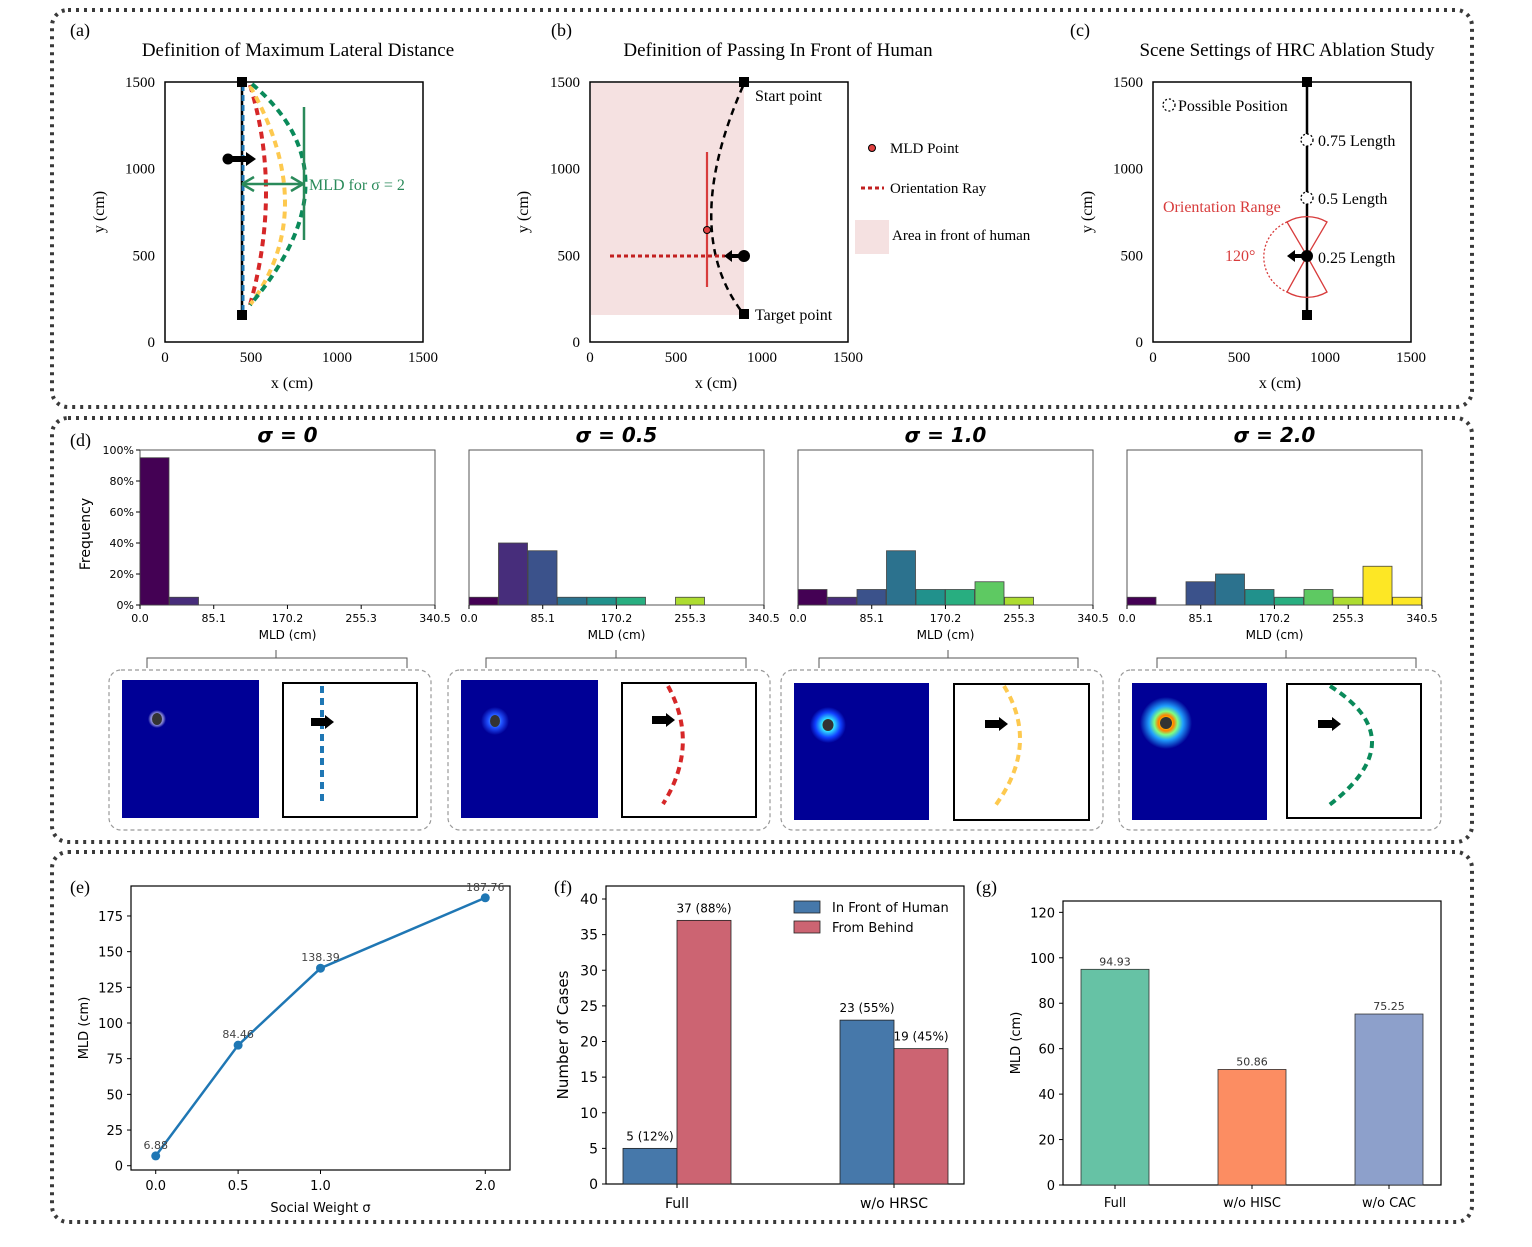  Describe the element at coordinates (1087, 212) in the screenshot. I see `ylabel-c: y (cm)` at that location.